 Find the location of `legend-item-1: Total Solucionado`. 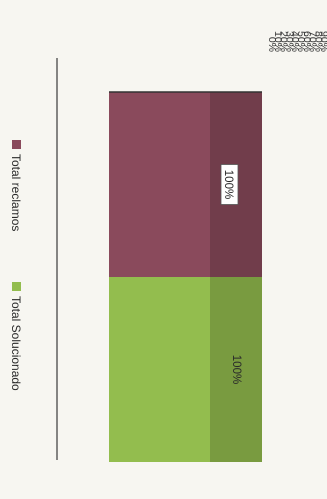

legend-item-1: Total Solucionado is located at coordinates (16, 336).